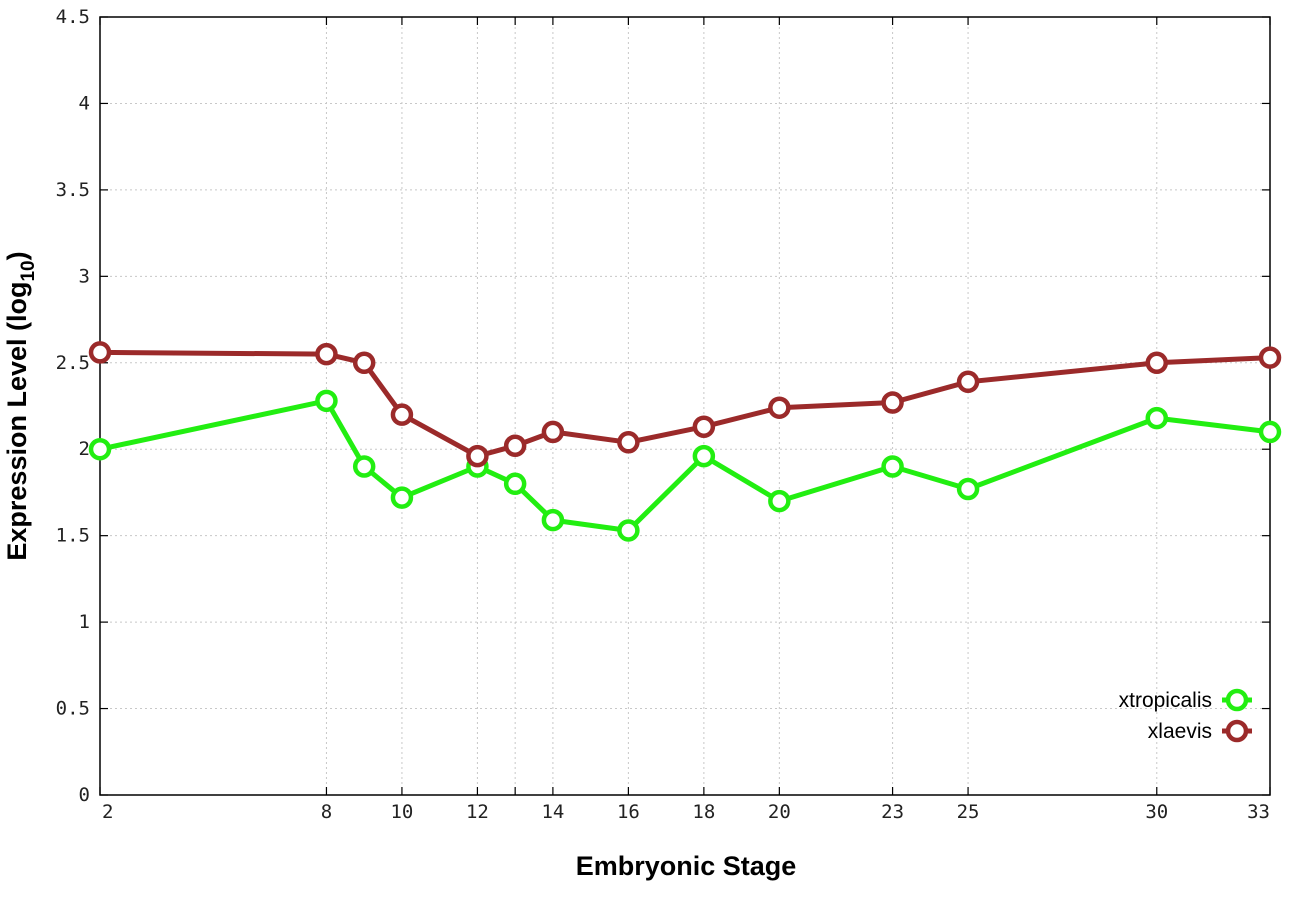  What do you see at coordinates (84, 276) in the screenshot?
I see `y-tick-label: 3` at bounding box center [84, 276].